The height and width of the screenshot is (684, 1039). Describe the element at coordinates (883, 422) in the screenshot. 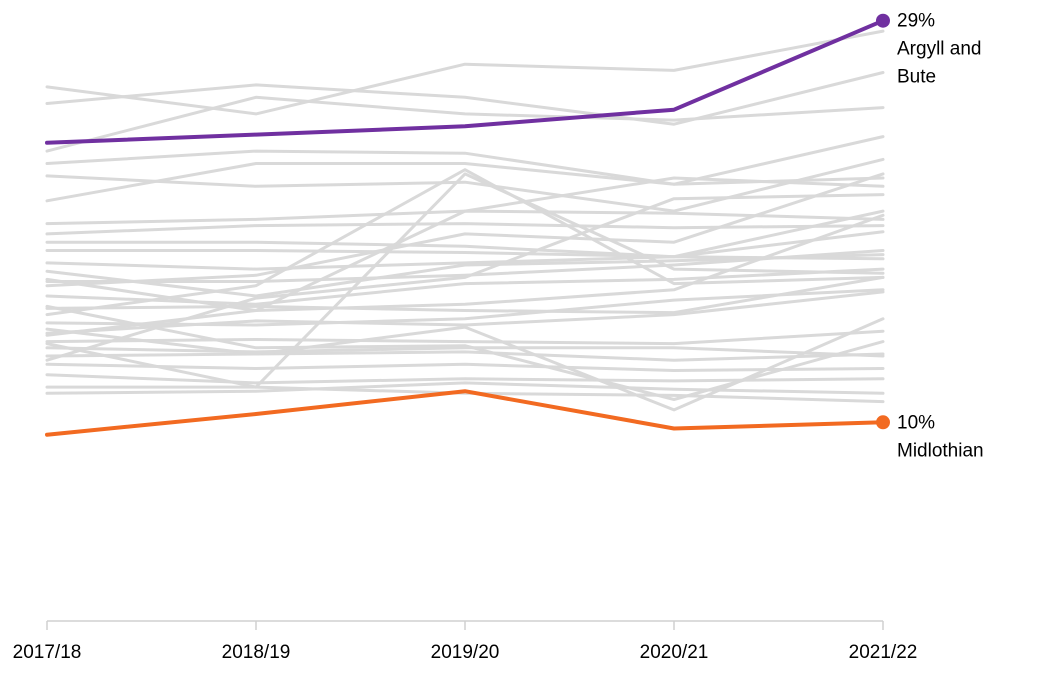

I see `end-point-midlothian` at that location.